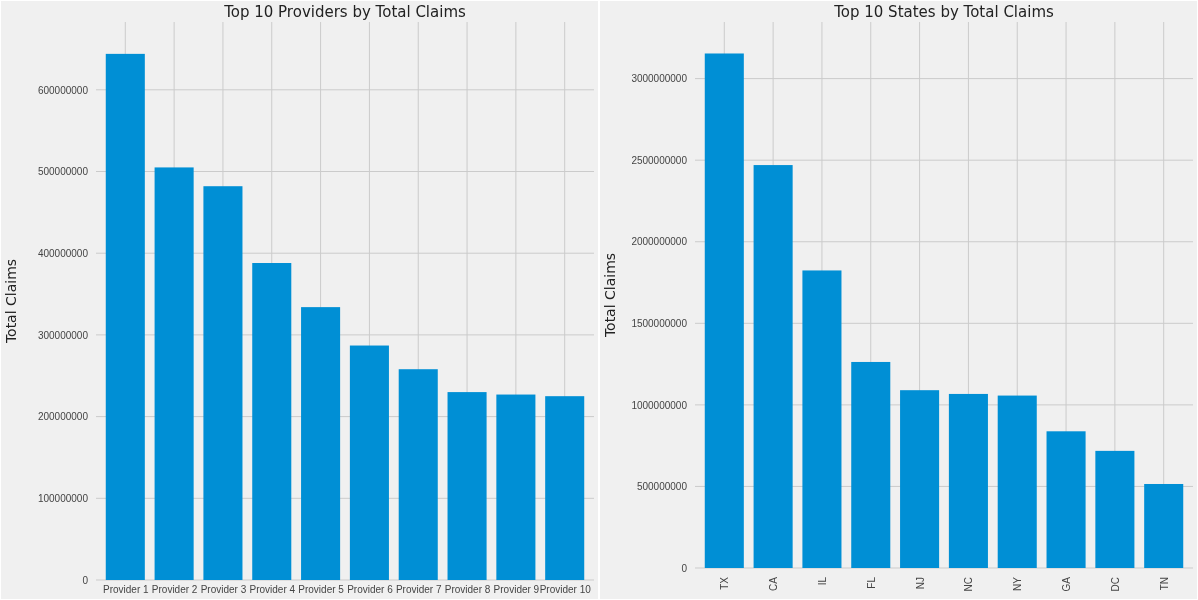 This screenshot has height=600, width=1198. What do you see at coordinates (321, 590) in the screenshot?
I see `x-tick-label: Provider 5` at bounding box center [321, 590].